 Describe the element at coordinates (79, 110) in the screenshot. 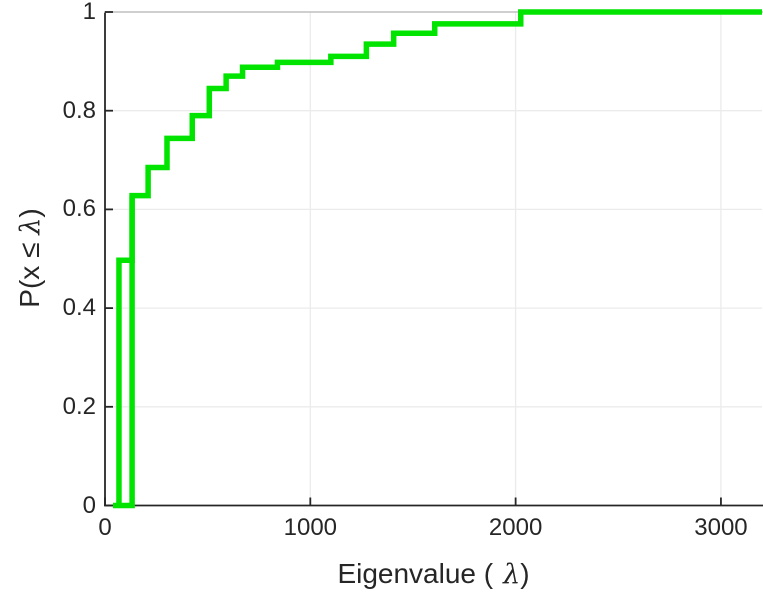

I see `y-tick-label: 0.8` at that location.